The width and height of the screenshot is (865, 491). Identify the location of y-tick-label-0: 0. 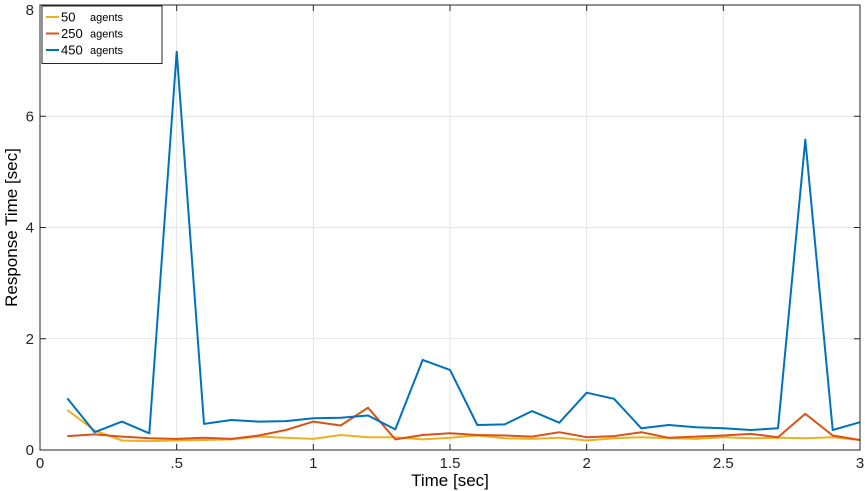
(30, 450).